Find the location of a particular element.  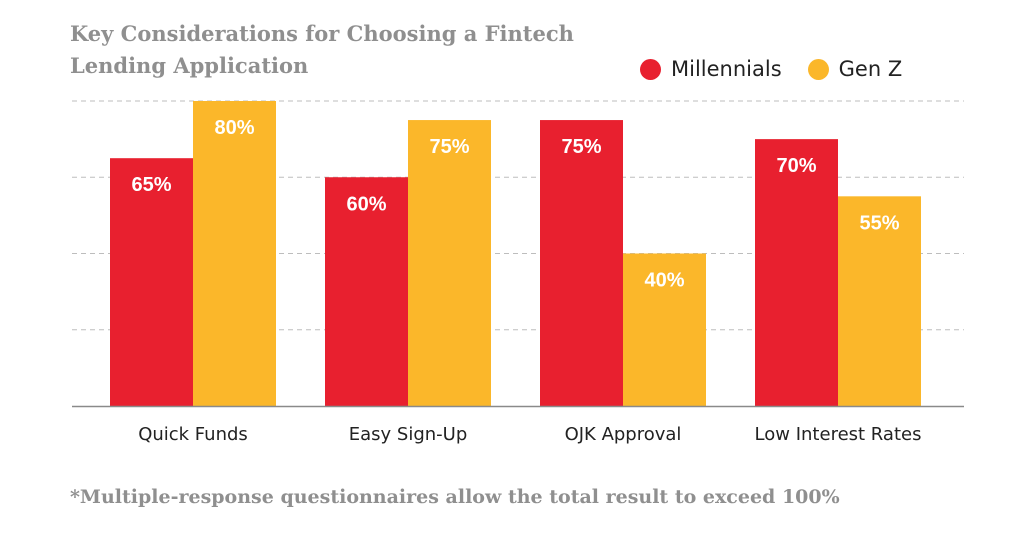

chart-legend: Millennials Gen Z is located at coordinates (784, 69).